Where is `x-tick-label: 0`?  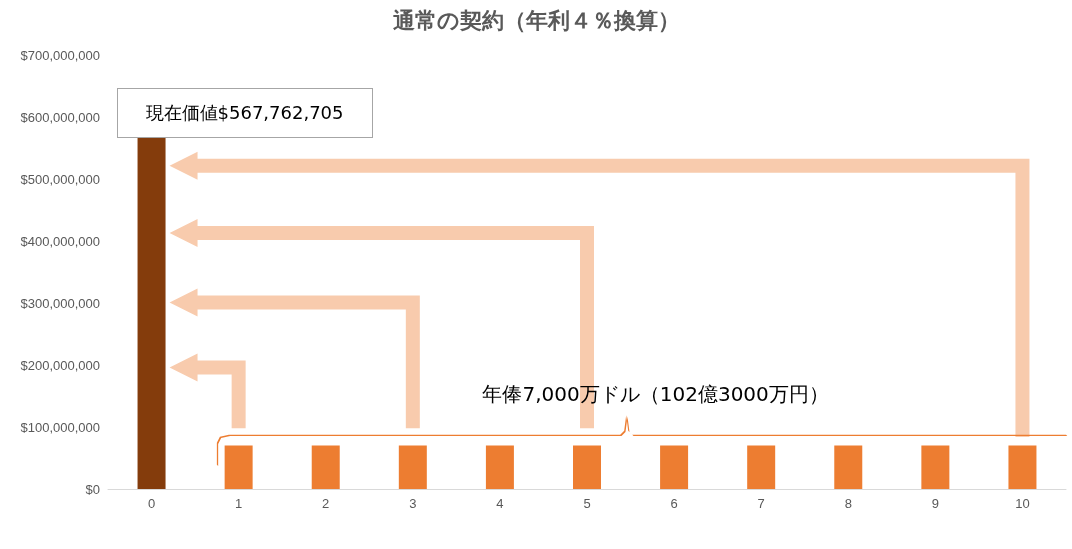 x-tick-label: 0 is located at coordinates (151, 503).